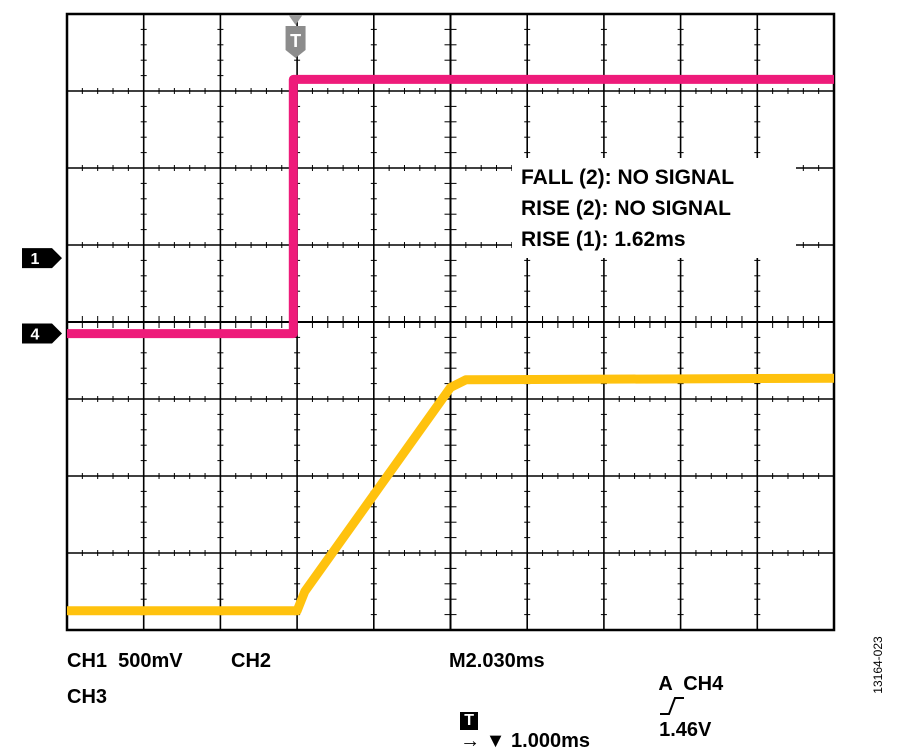  Describe the element at coordinates (626, 208) in the screenshot. I see `measurement-rise-2: RISE (2): NO SIGNAL` at that location.